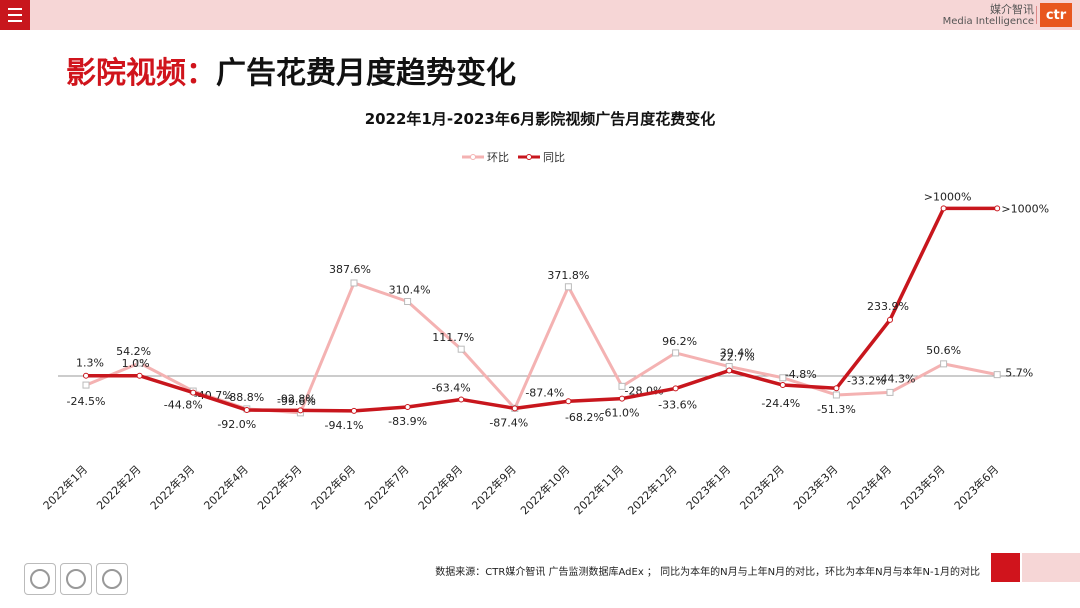 The image size is (1080, 608). What do you see at coordinates (513, 157) in the screenshot?
I see `legend: 环比 同比` at bounding box center [513, 157].